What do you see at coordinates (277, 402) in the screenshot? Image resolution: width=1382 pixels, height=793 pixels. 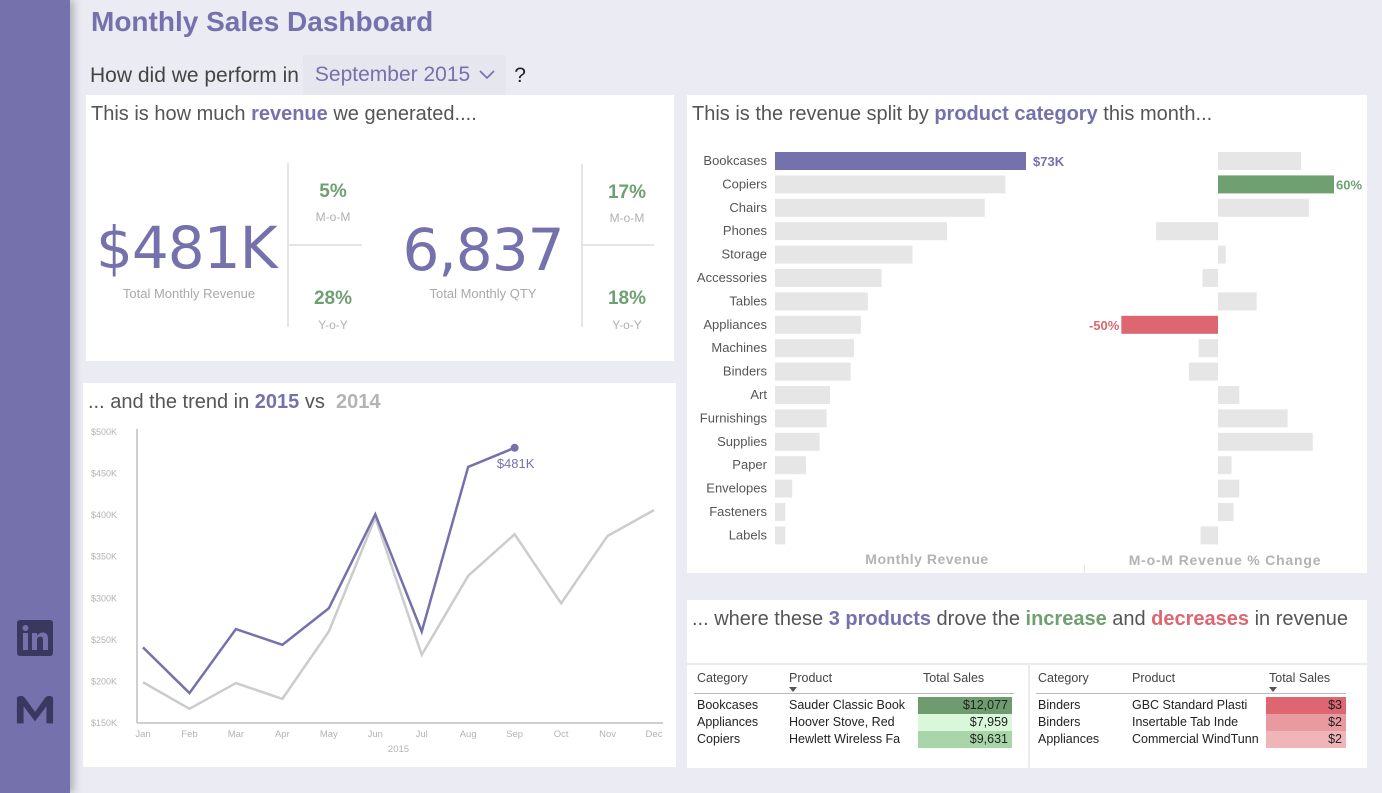 I see `title-year-2015: 2015` at bounding box center [277, 402].